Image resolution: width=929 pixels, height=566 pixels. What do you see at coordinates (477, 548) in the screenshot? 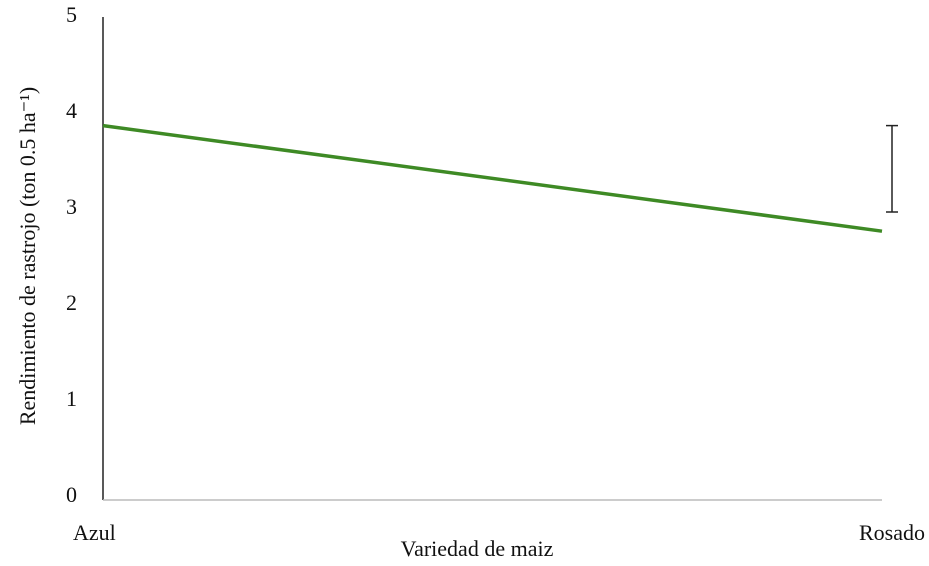
I see `x-axis-title: Variedad de maiz` at bounding box center [477, 548].